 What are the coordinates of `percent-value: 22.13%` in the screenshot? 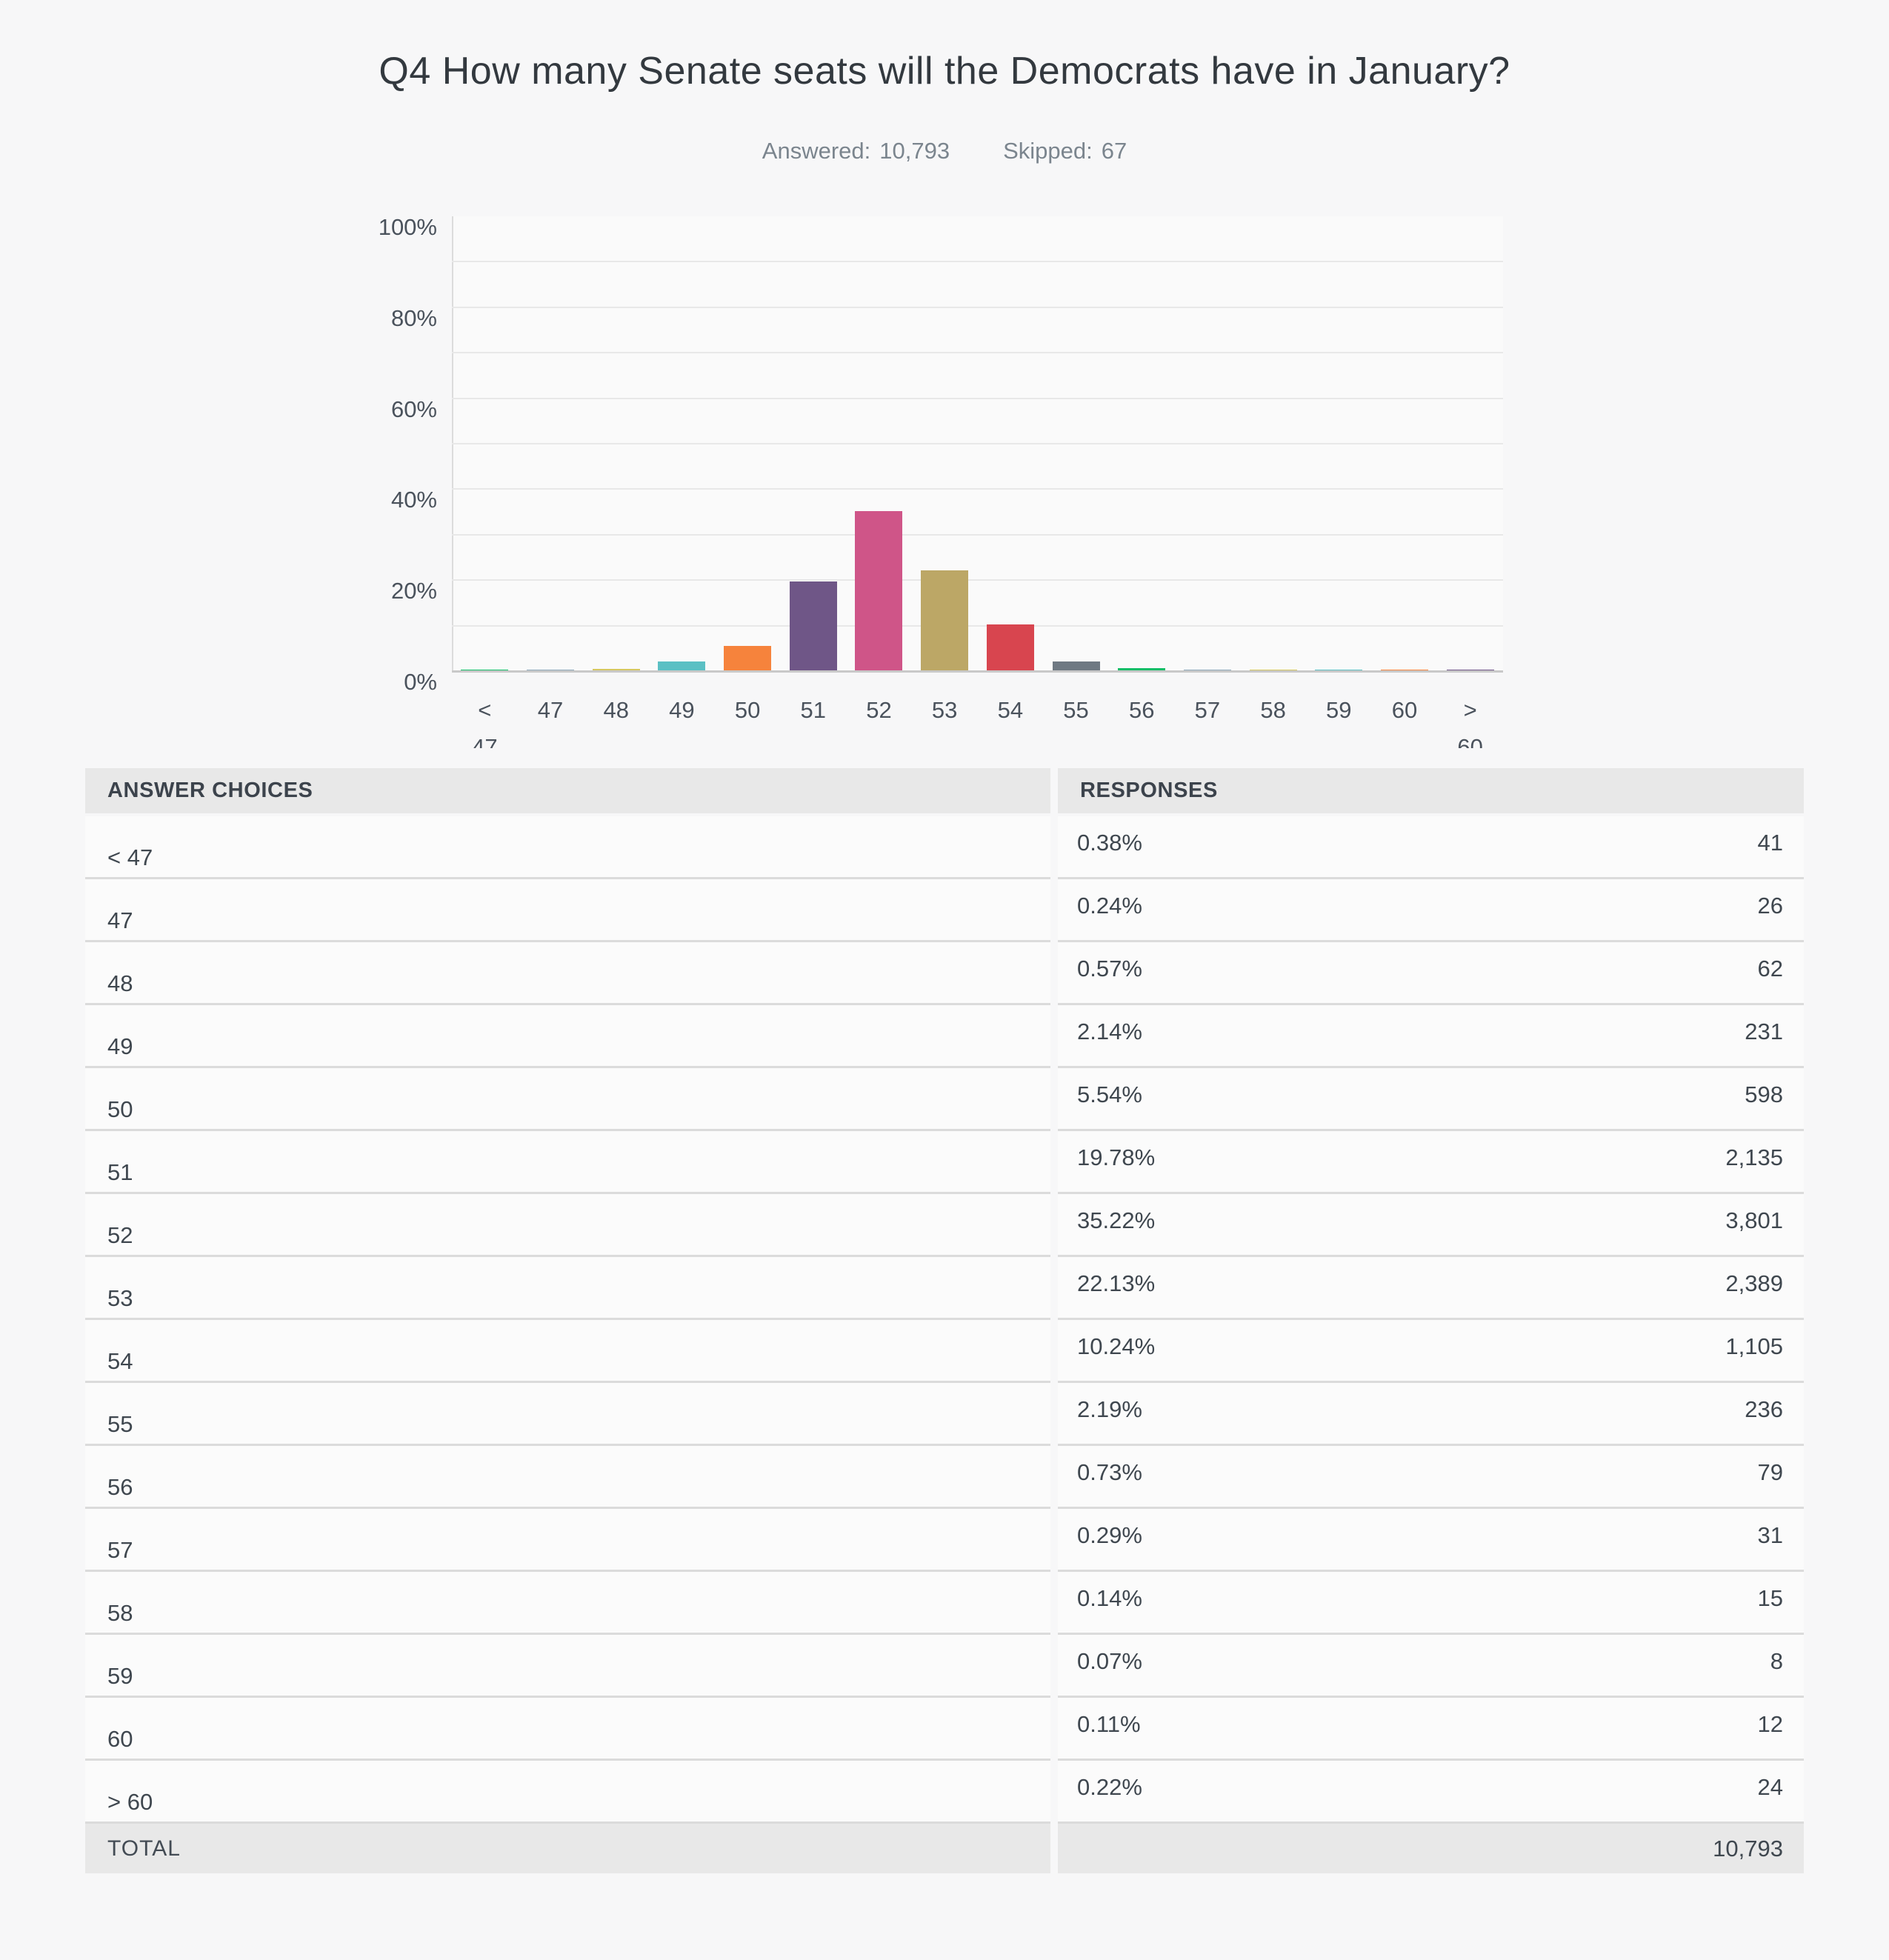 It's located at (1116, 1283).